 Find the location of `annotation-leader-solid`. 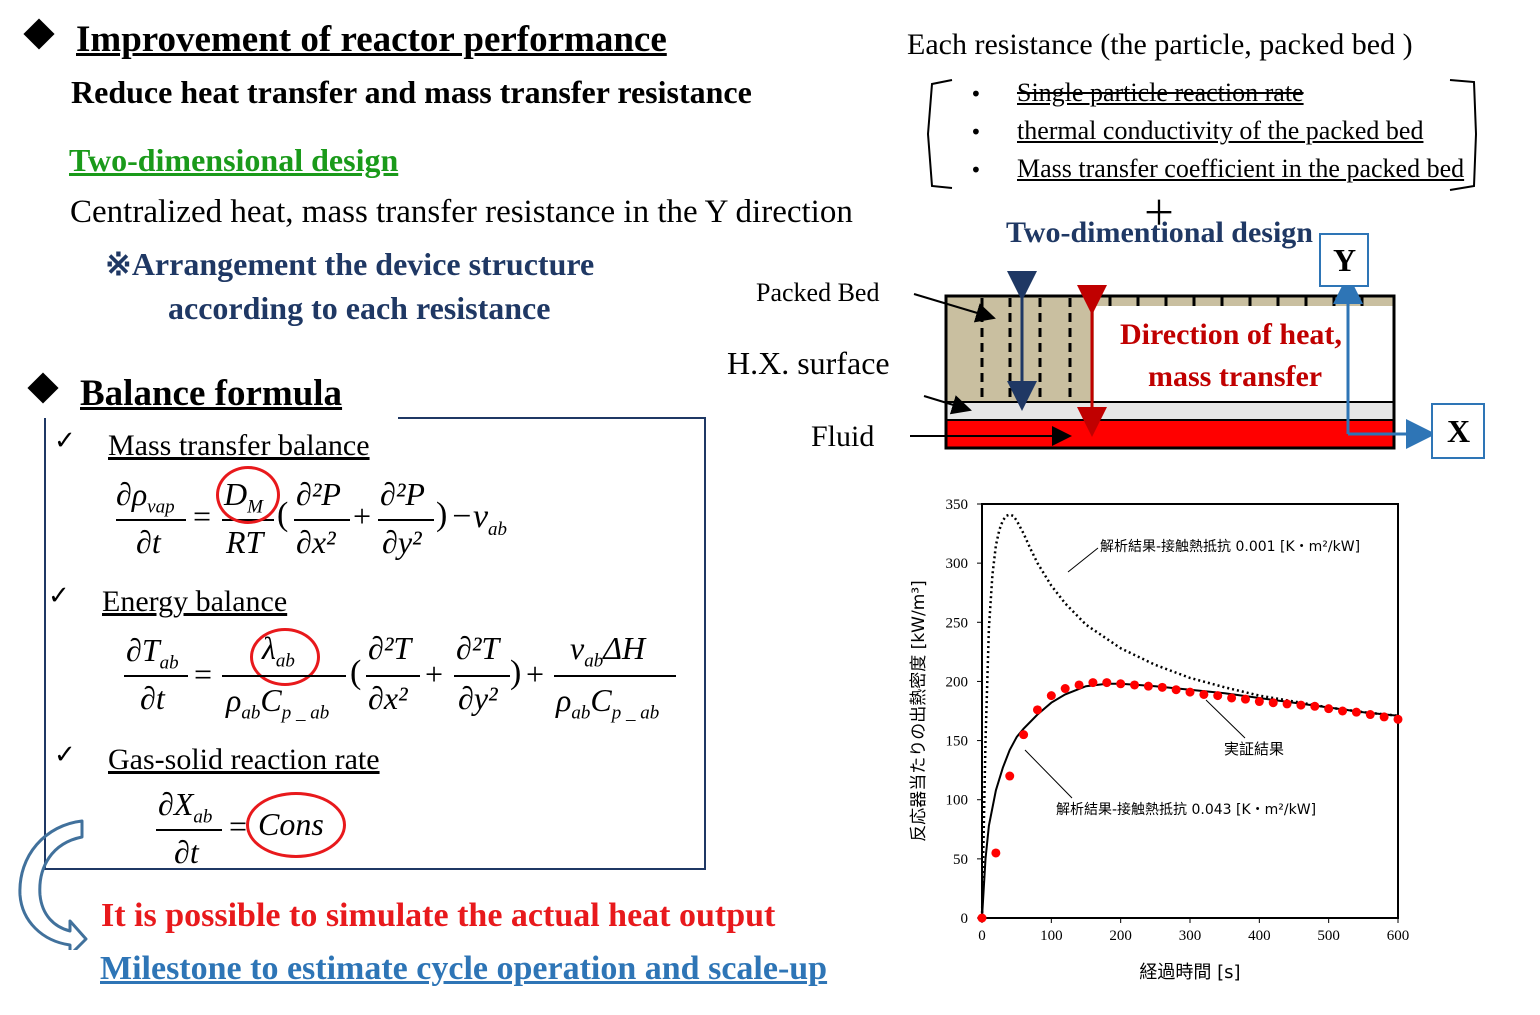

annotation-leader-solid is located at coordinates (1048, 774).